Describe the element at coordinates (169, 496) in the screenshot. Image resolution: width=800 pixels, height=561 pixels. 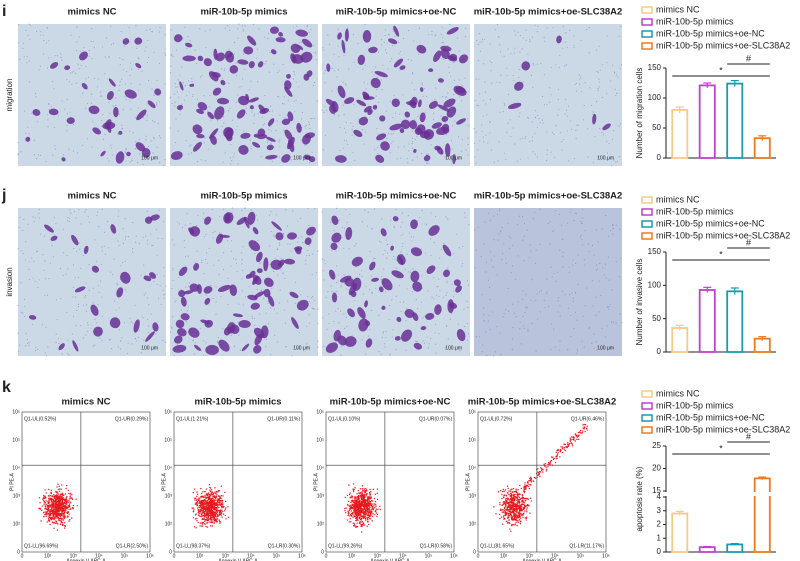
I see `y-tick-label: 10³` at that location.